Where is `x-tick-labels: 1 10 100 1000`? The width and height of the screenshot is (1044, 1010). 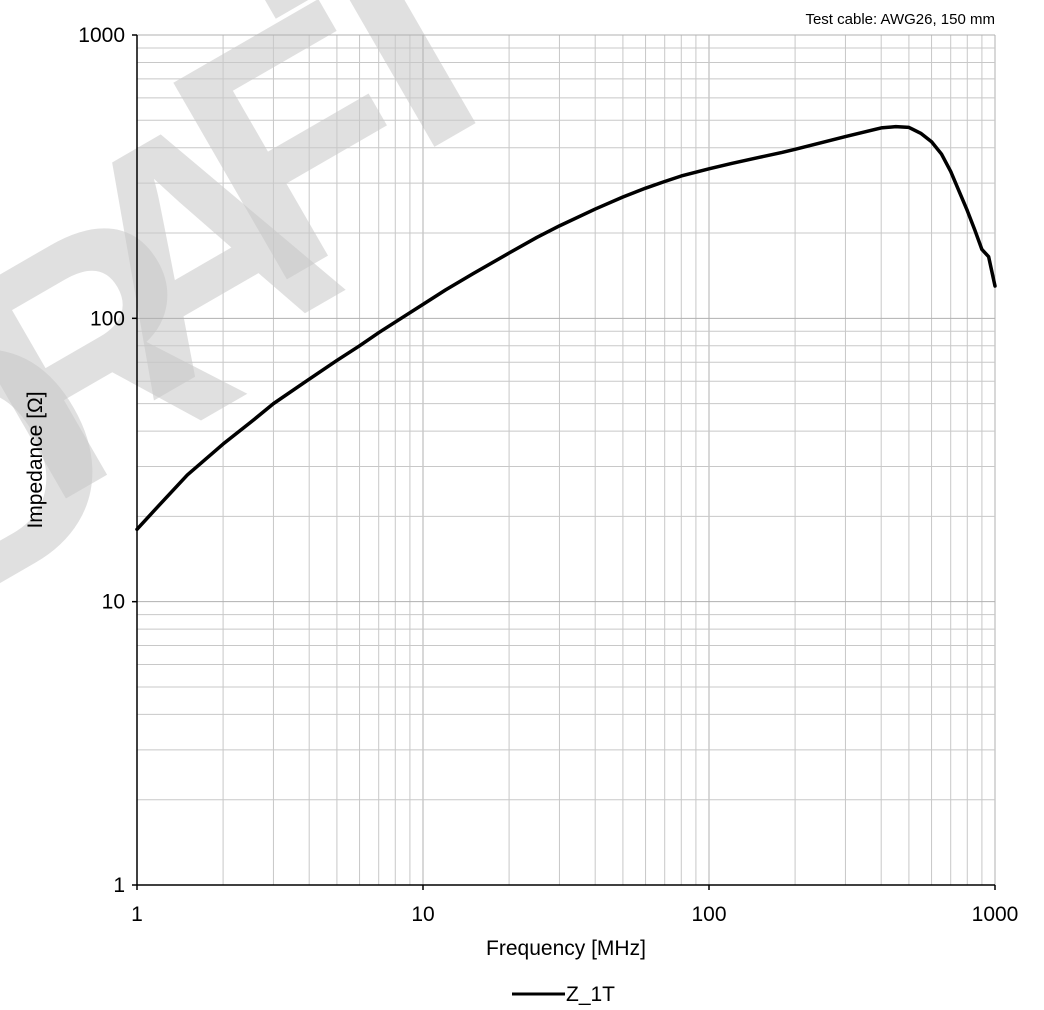 x-tick-labels: 1 10 100 1000 is located at coordinates (574, 914).